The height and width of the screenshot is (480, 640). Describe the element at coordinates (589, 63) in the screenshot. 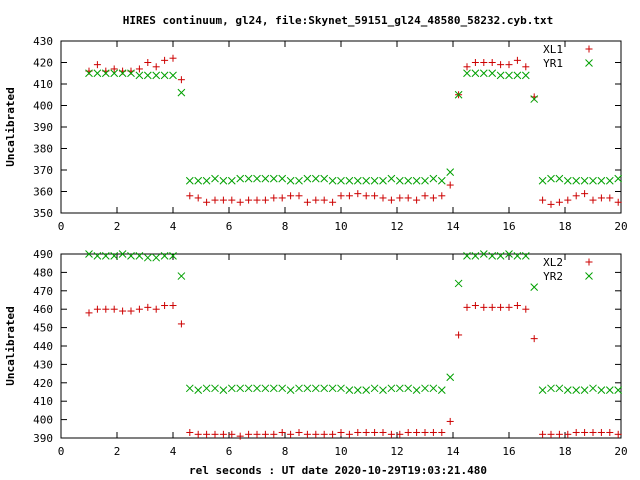

I see `legend-marker` at that location.